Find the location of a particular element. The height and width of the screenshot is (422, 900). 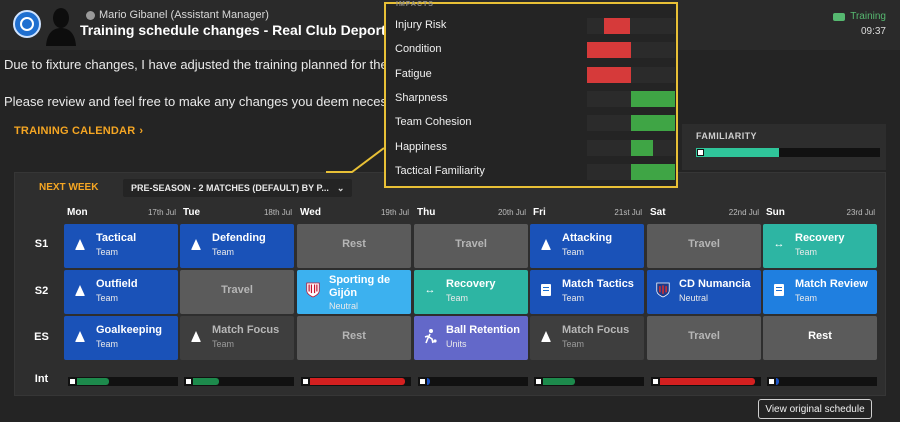

day-date: 21st Jul is located at coordinates (628, 212).